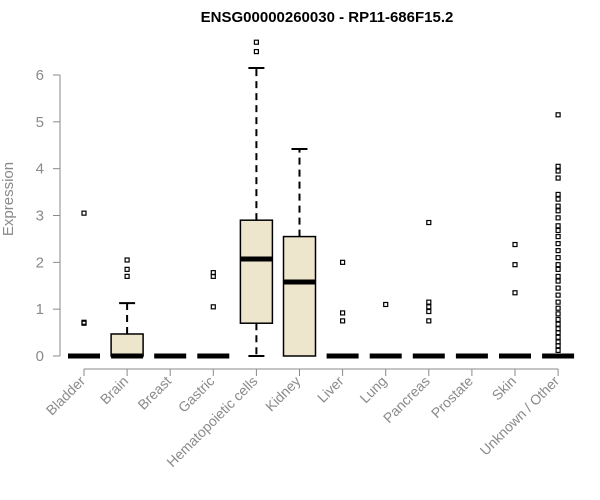  I want to click on y-tick-label: 1, so click(40, 309).